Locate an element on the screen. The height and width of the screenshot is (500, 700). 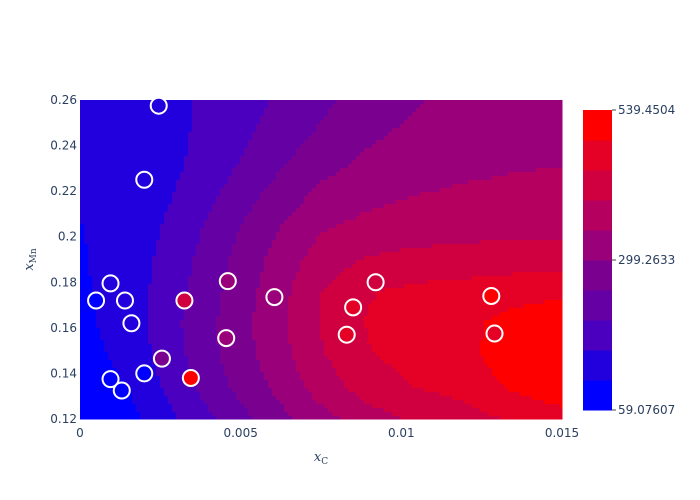
y-tick-label: 0.12 is located at coordinates (63, 419).